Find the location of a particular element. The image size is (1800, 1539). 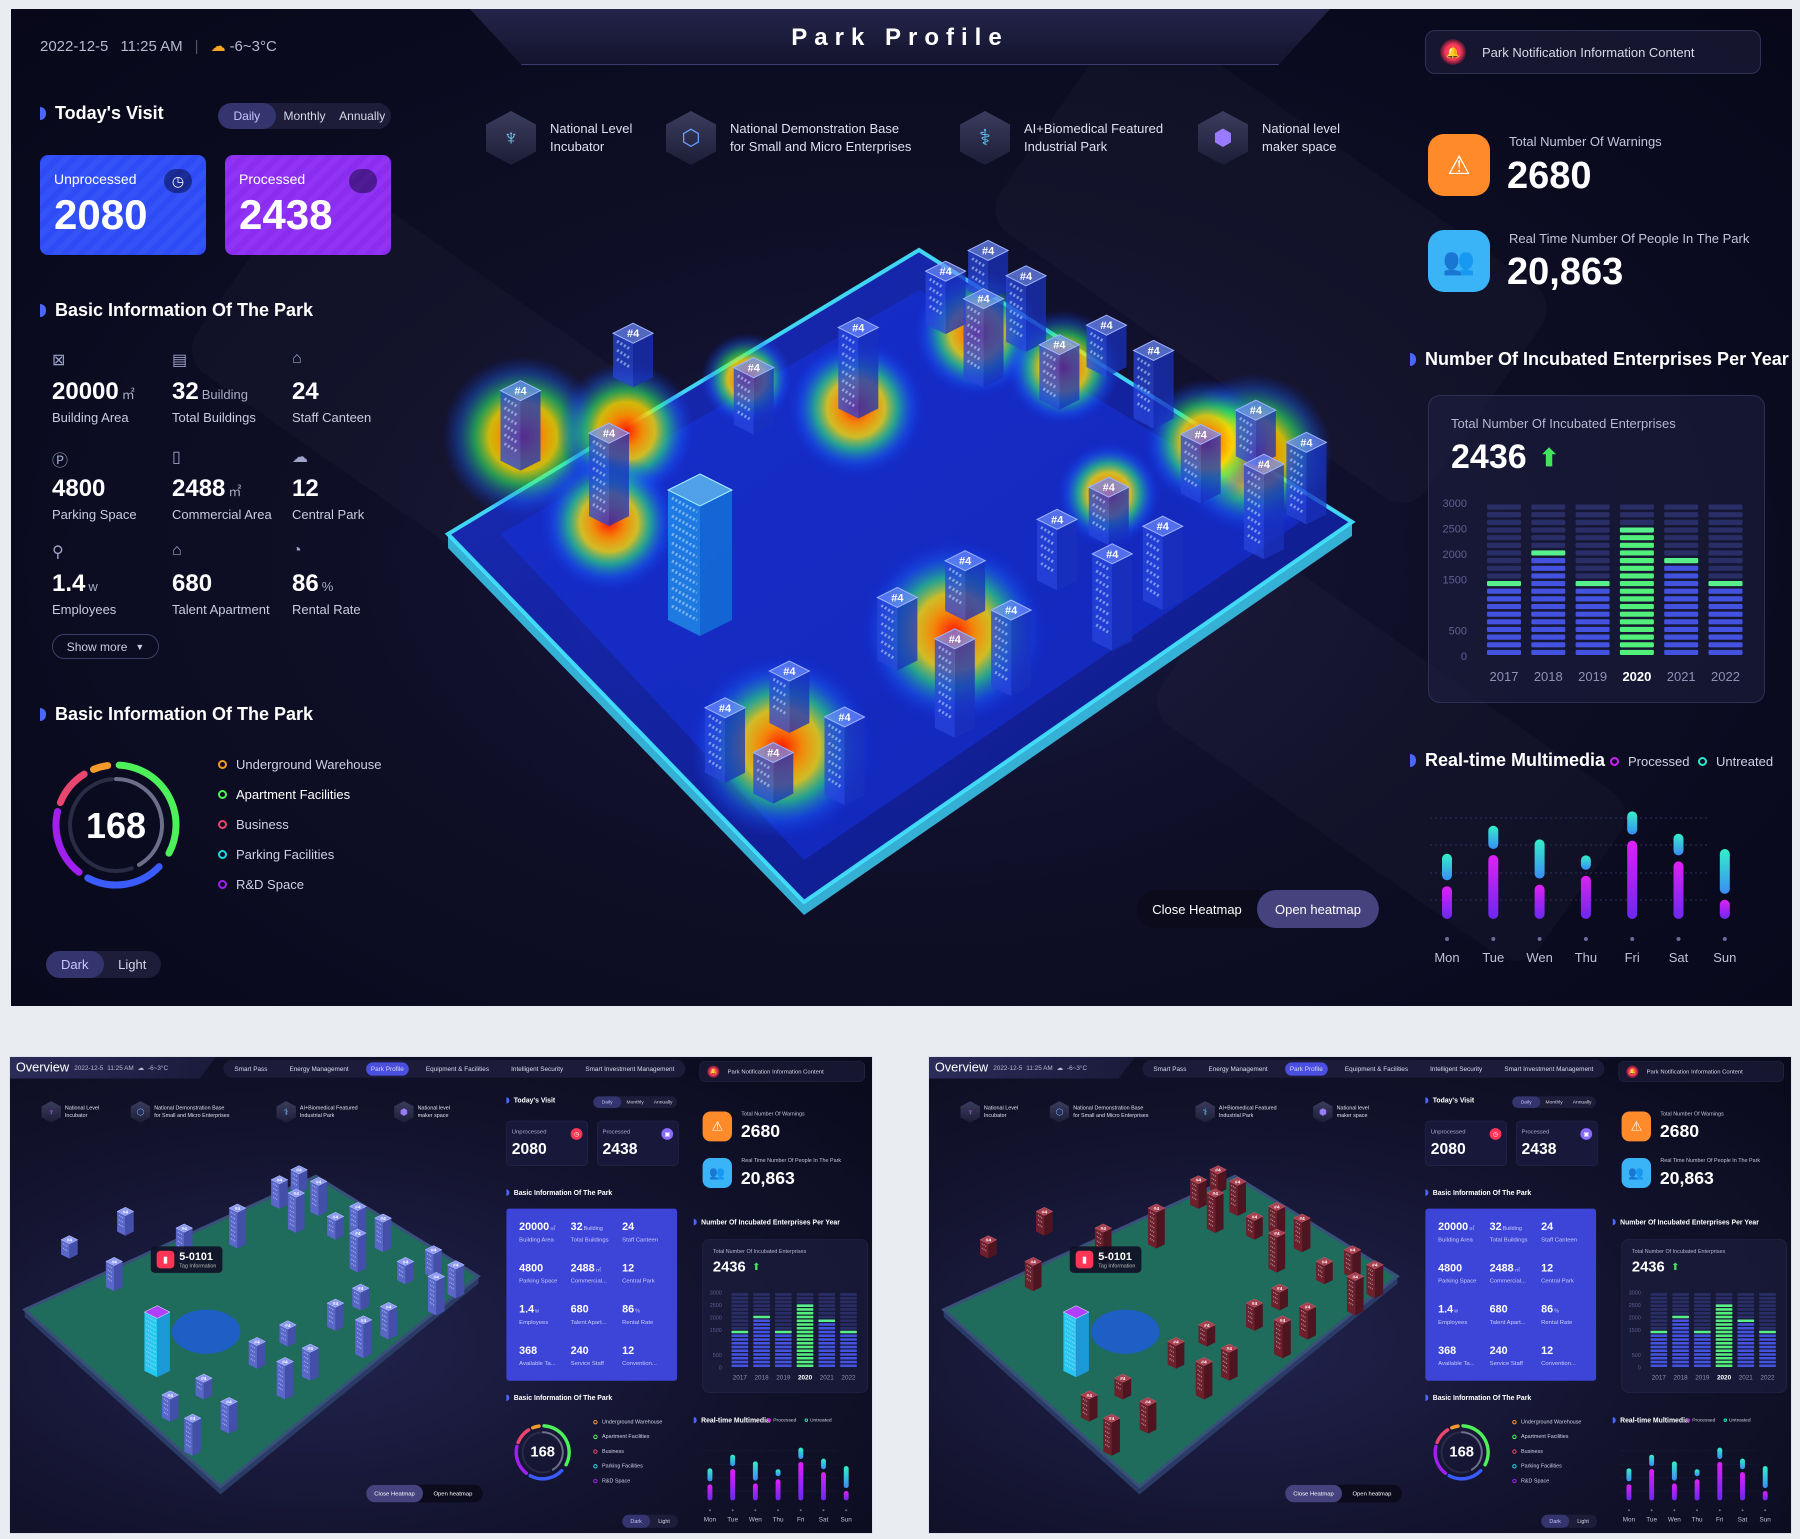

legend-item: Apartment Facilities is located at coordinates (621, 1437).